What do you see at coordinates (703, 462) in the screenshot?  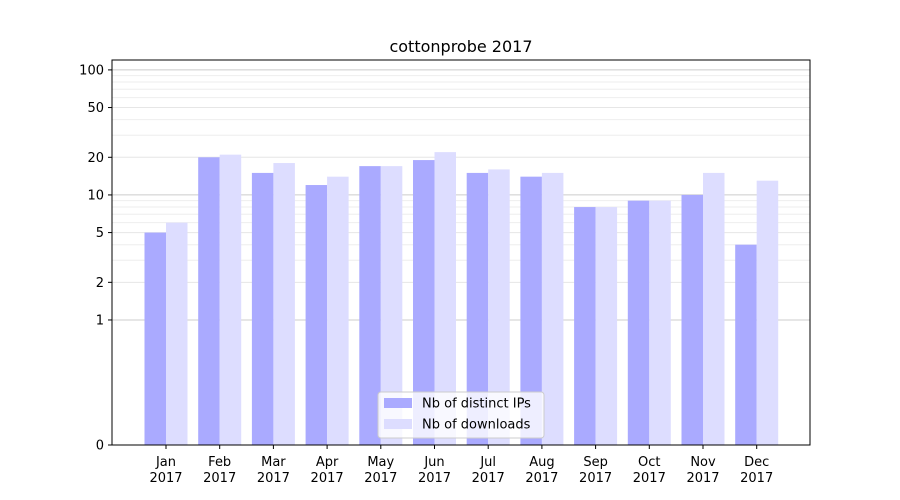 I see `x-tick-label-month: Nov` at bounding box center [703, 462].